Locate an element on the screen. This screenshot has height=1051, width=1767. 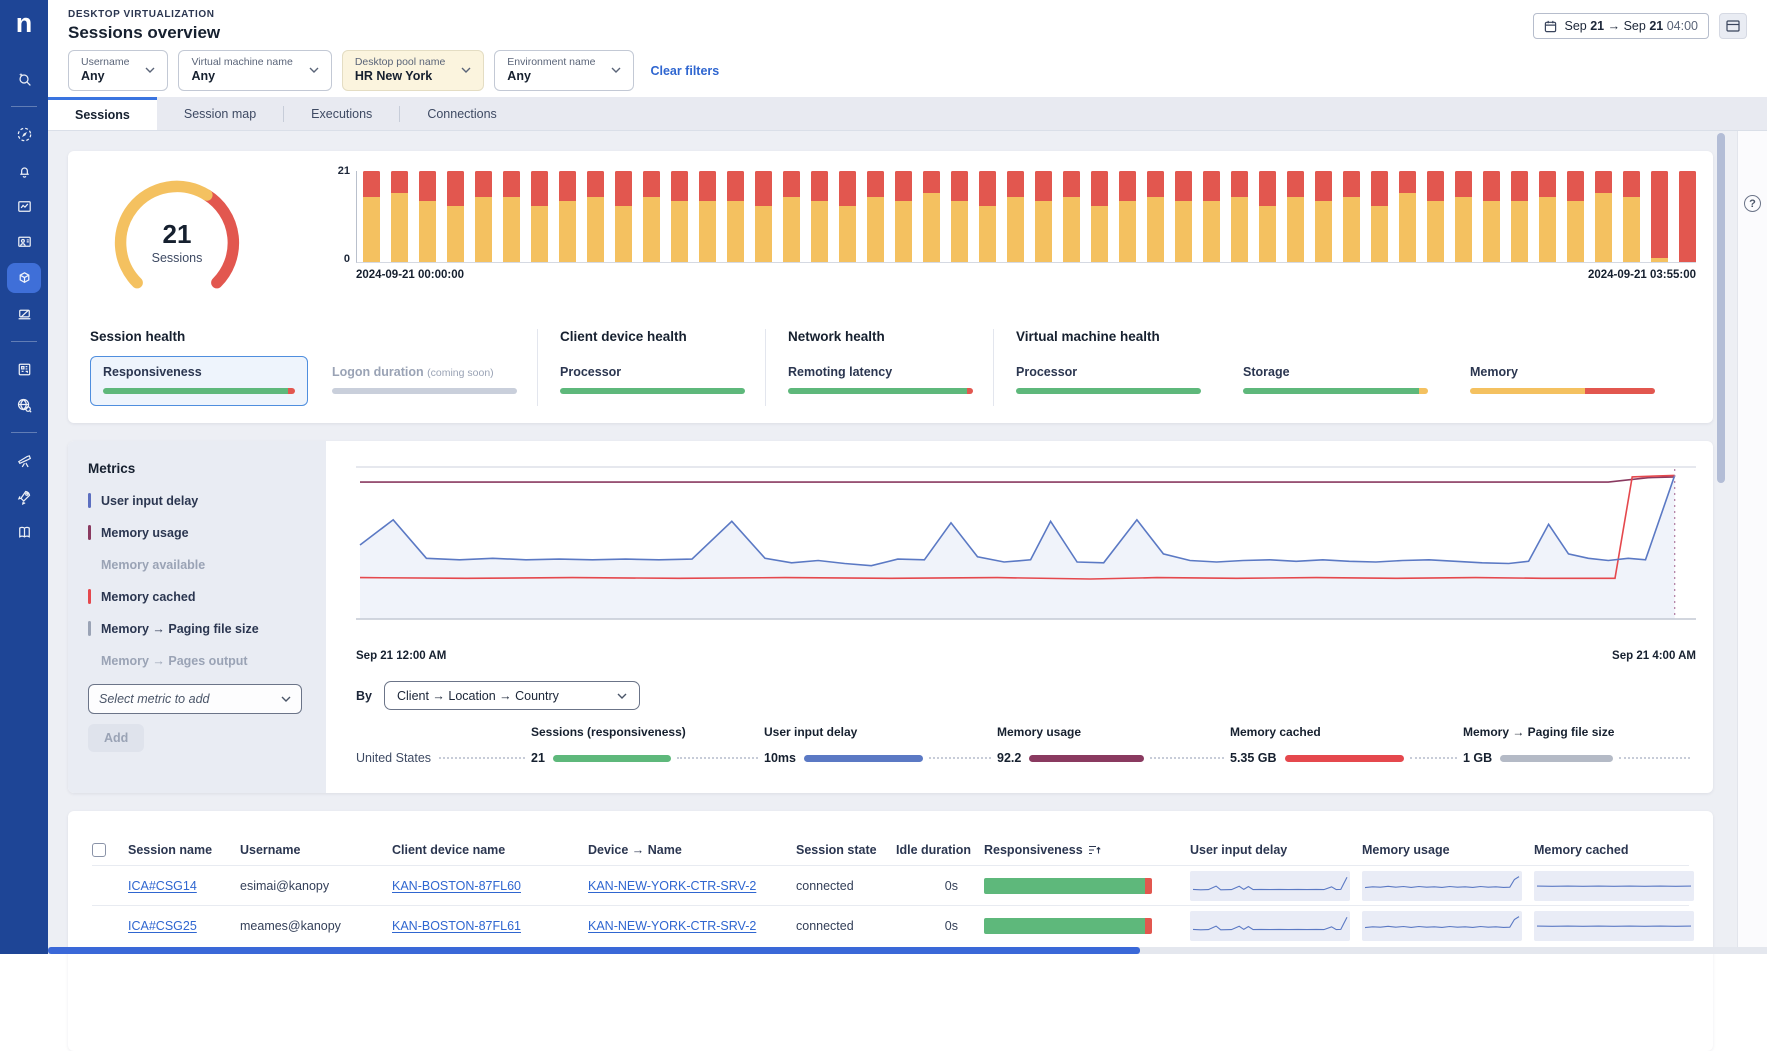
session-name-link: ICA#CSG14 is located at coordinates (162, 885).